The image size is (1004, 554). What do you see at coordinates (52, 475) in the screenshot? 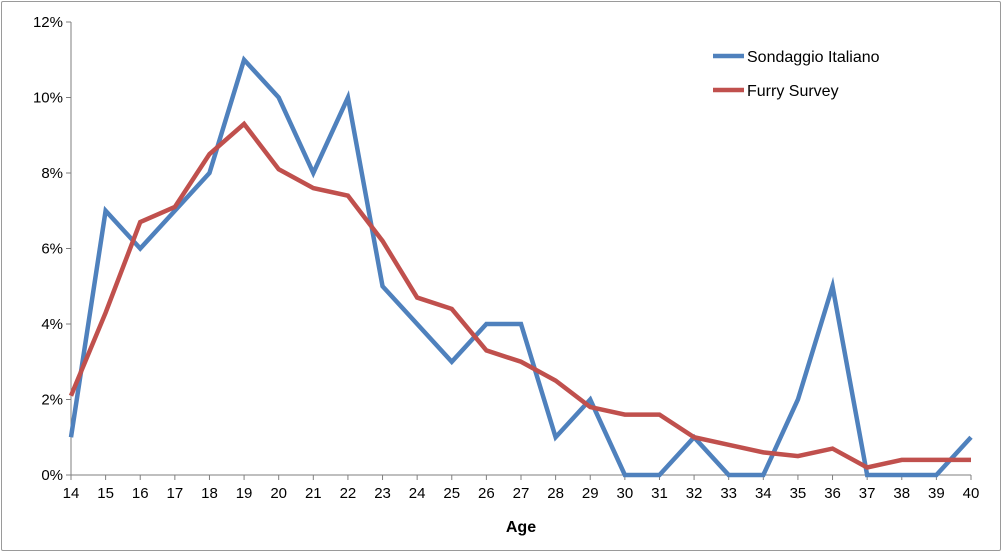
I see `y-tick-label: 0%` at bounding box center [52, 475].